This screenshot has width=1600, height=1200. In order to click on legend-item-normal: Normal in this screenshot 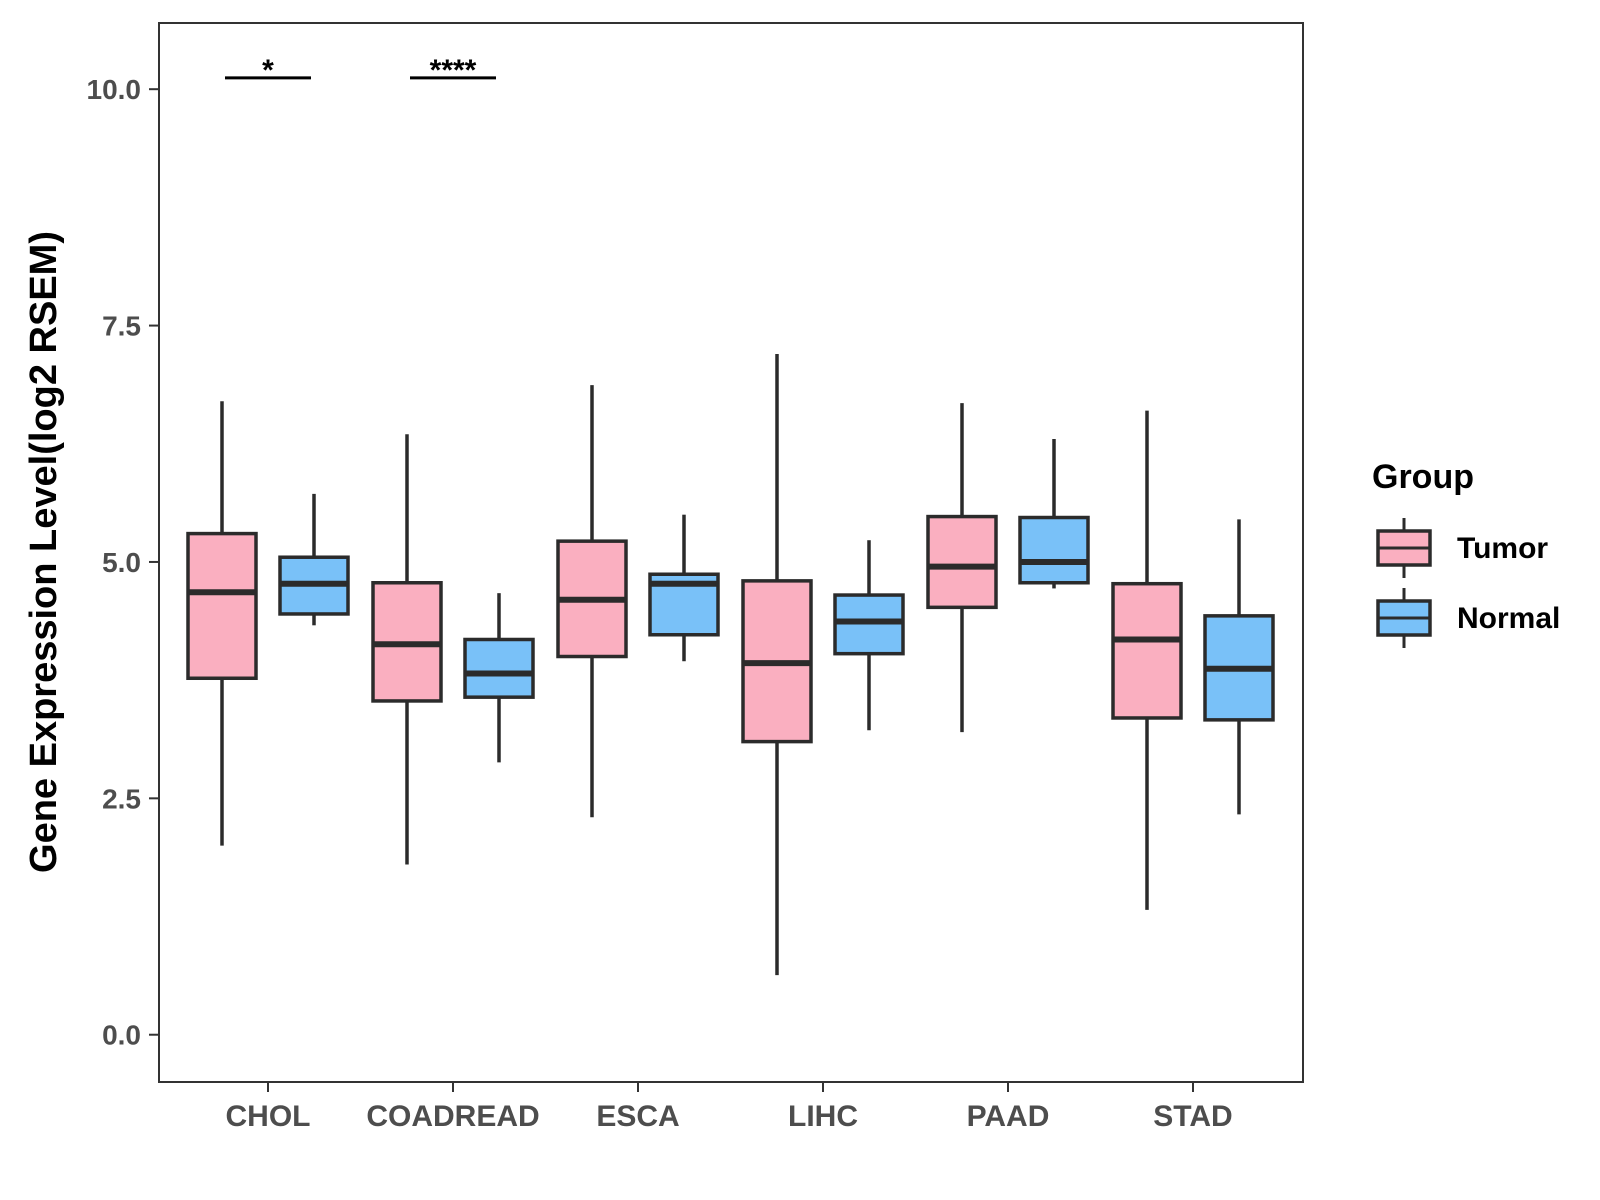, I will do `click(1468, 618)`.